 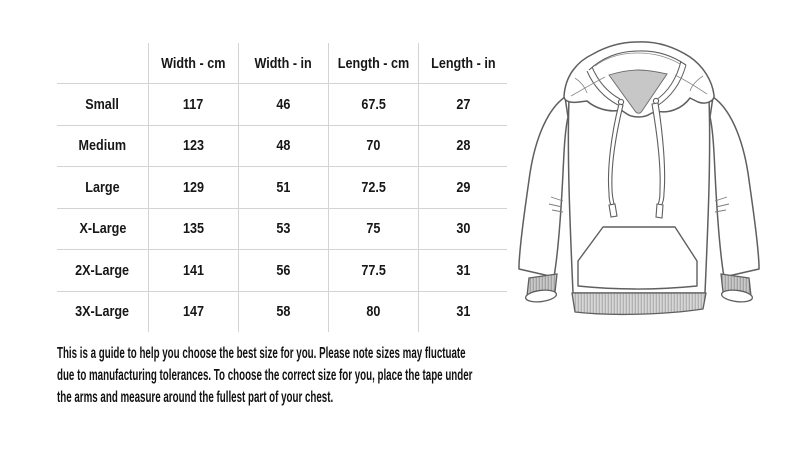 I want to click on table-cell: 147, so click(x=193, y=311).